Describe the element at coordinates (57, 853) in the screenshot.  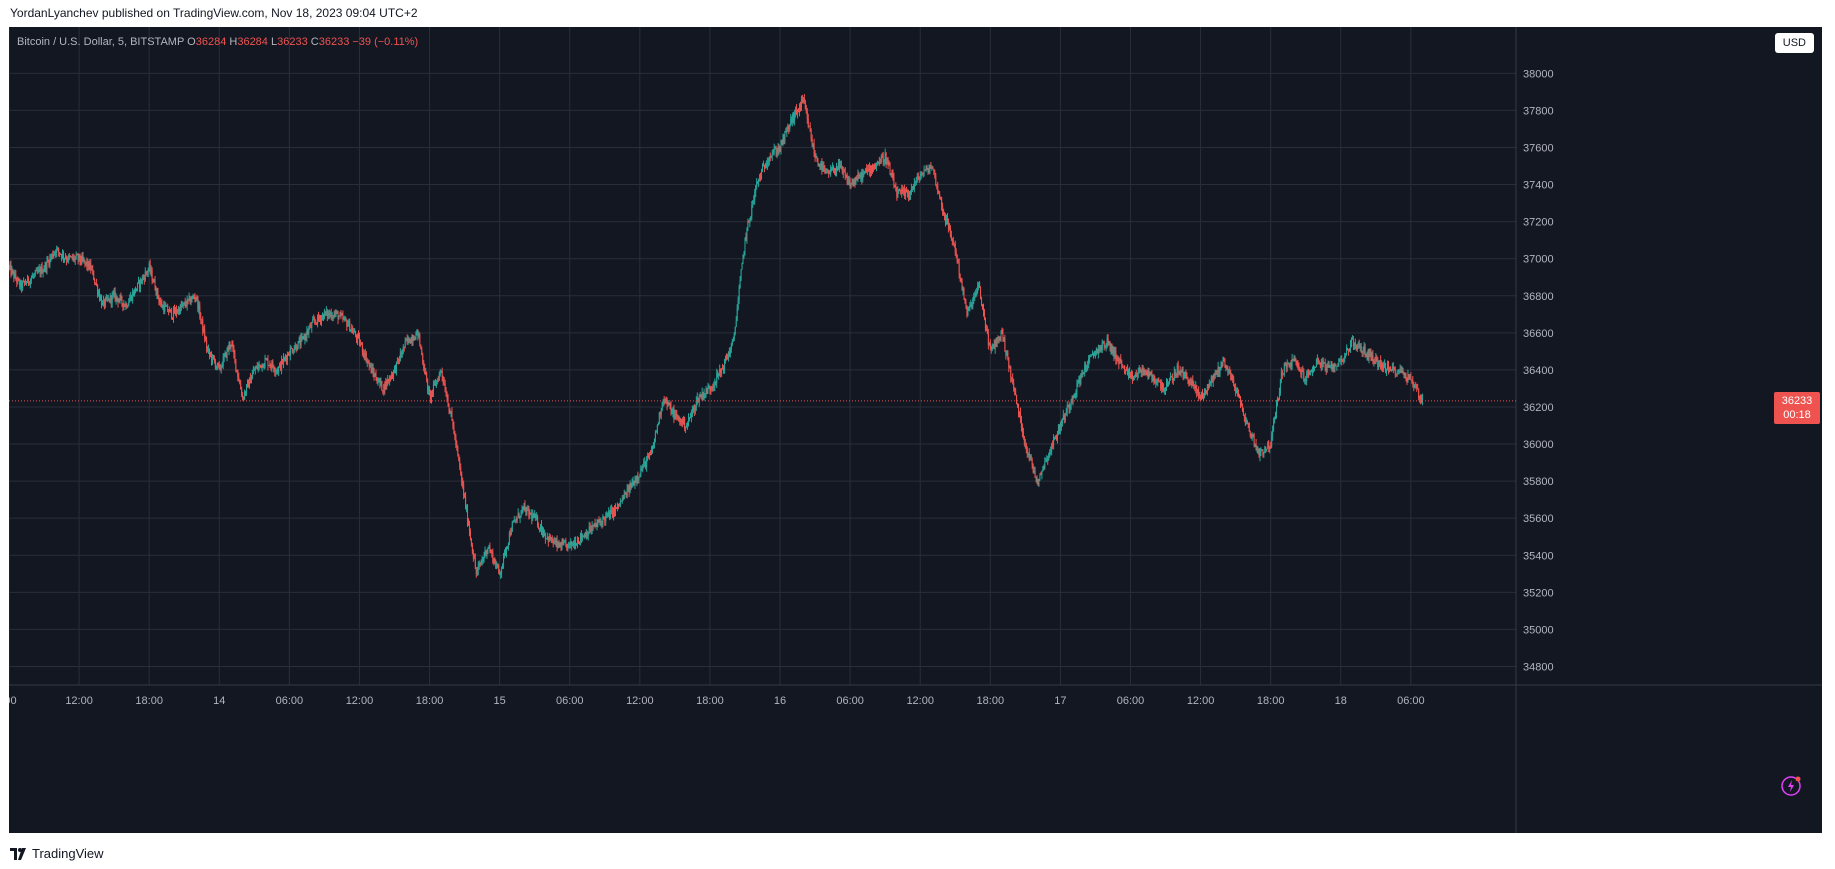
I see `footer-brand: TradingView` at that location.